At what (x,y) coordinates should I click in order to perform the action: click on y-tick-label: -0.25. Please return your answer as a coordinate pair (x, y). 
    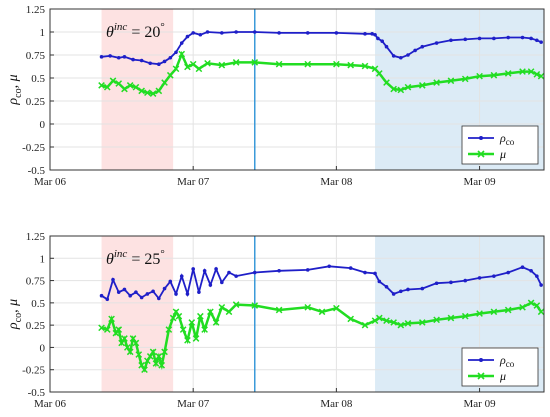
    Looking at the image, I should click on (33, 148).